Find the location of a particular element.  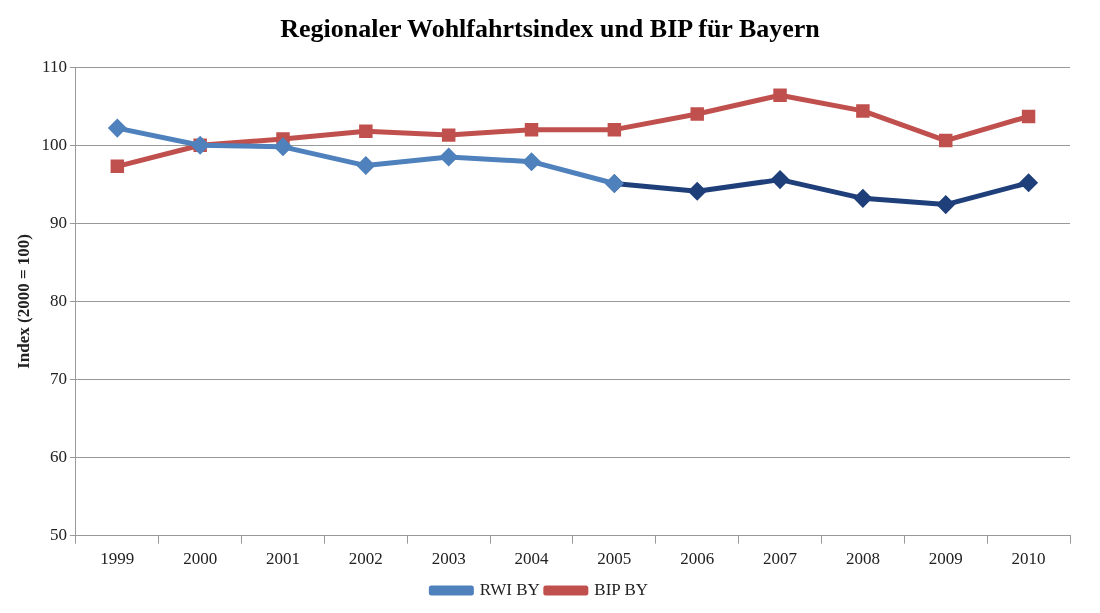

y-tick-label: 80 is located at coordinates (58, 300).